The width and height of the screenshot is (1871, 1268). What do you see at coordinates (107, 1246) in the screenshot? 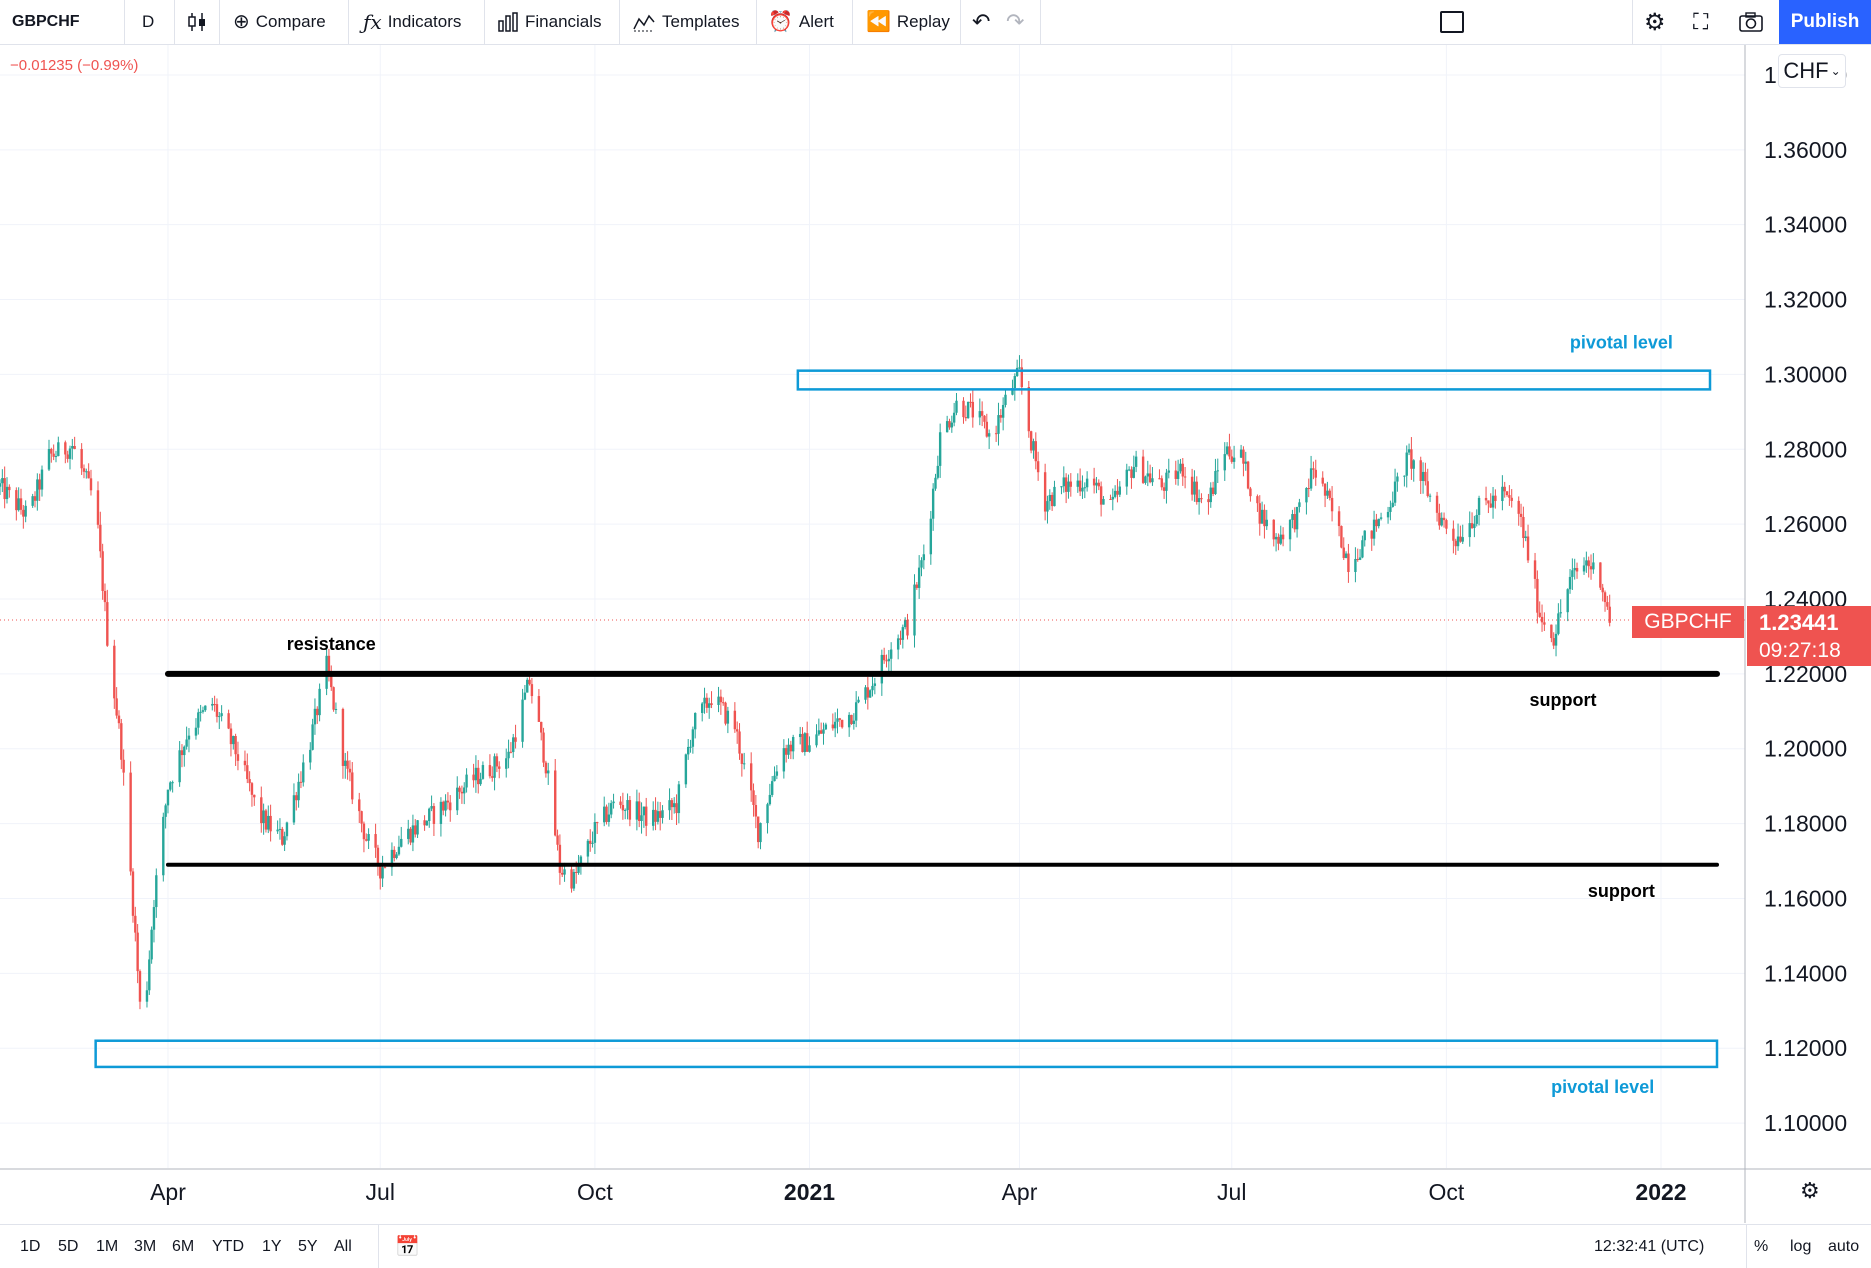
I see `range-1m: 1M` at bounding box center [107, 1246].